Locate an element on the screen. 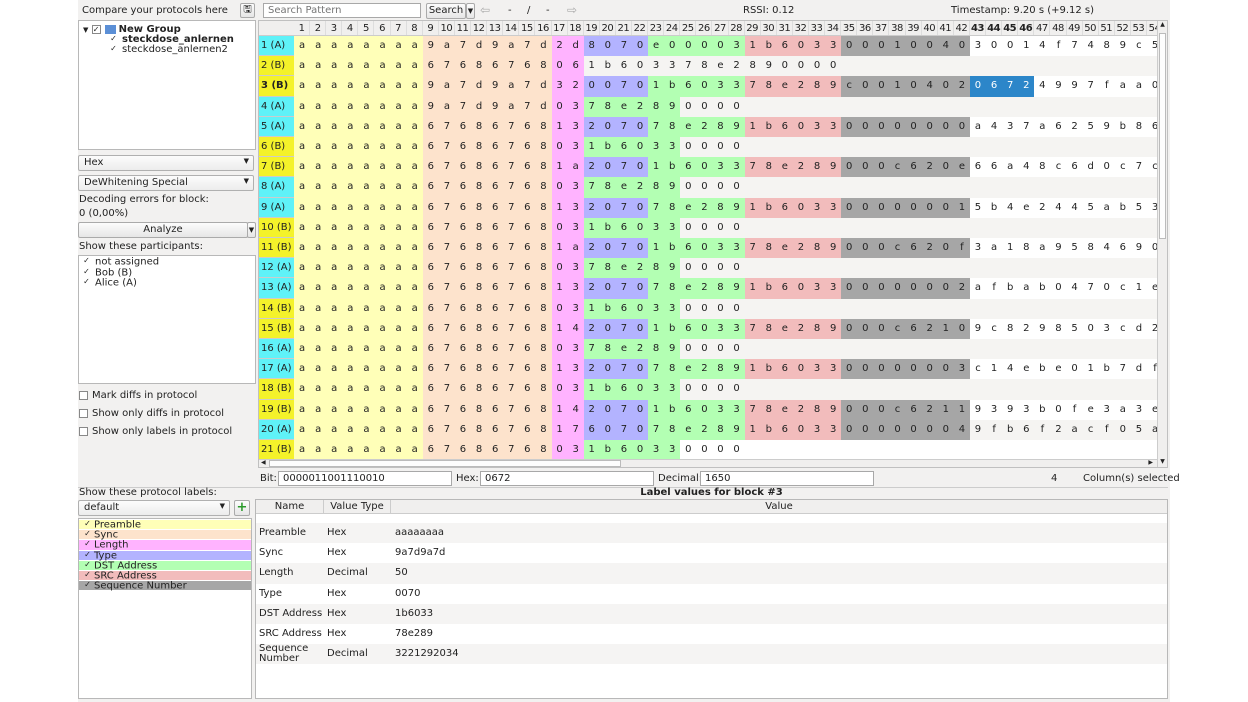 The height and width of the screenshot is (702, 1248). participant-checkbox: ✓ is located at coordinates (86, 271).